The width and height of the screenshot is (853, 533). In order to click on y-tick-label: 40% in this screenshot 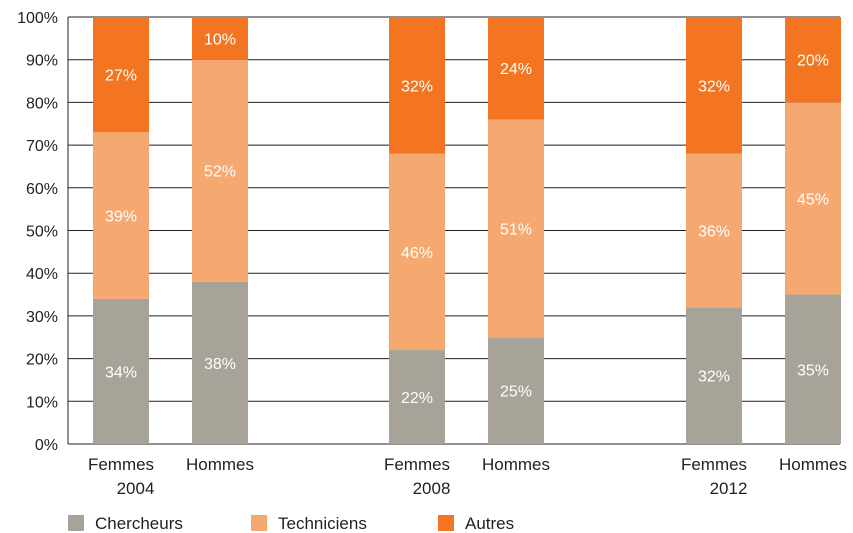, I will do `click(42, 274)`.